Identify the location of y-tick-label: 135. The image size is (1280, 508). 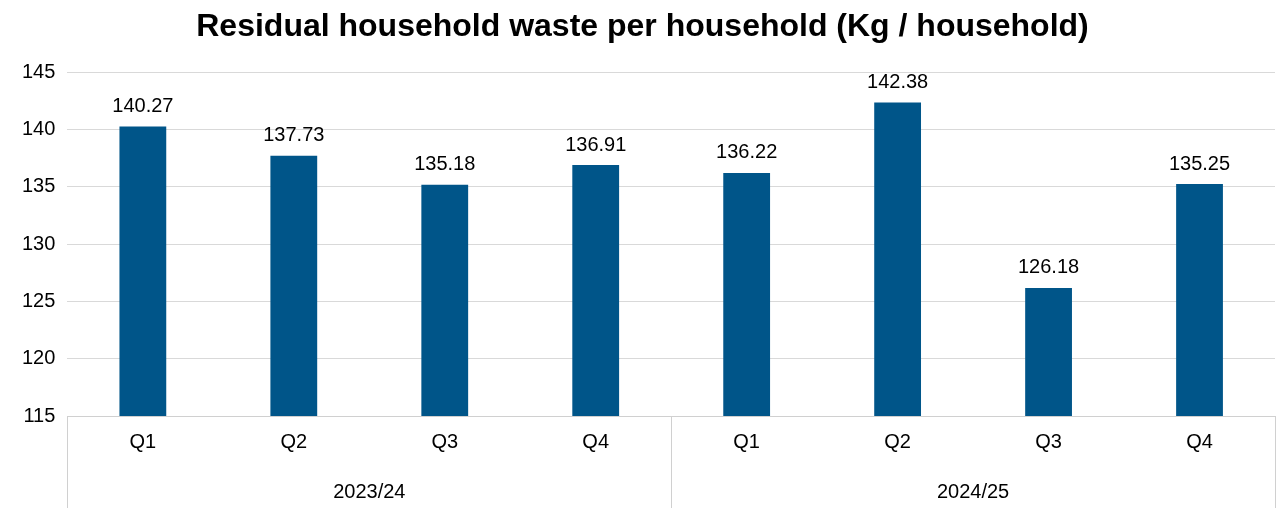
(38, 185).